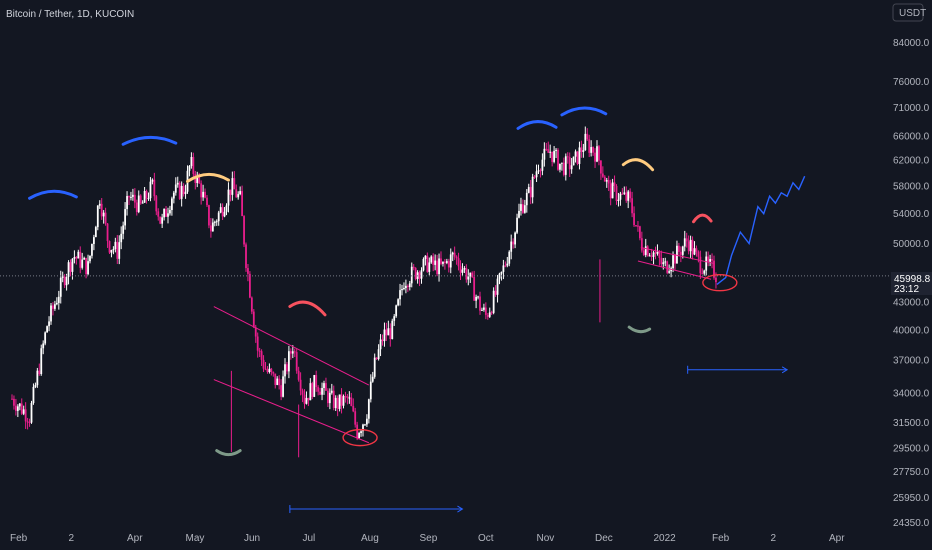  Describe the element at coordinates (674, 270) in the screenshot. I see `small-channel-lower-line` at that location.